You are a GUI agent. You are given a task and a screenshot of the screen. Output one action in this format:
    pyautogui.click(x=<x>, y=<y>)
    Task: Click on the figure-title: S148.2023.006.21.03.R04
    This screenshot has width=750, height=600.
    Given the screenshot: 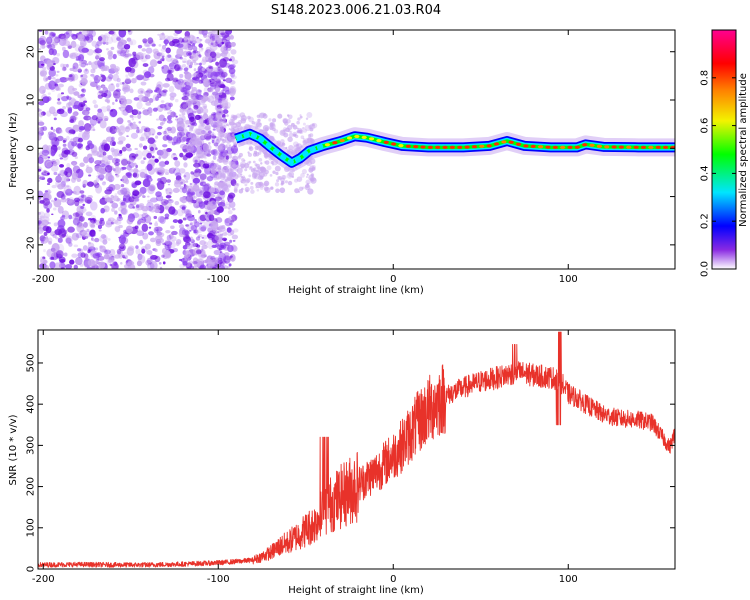 What is the action you would take?
    pyautogui.click(x=356, y=10)
    